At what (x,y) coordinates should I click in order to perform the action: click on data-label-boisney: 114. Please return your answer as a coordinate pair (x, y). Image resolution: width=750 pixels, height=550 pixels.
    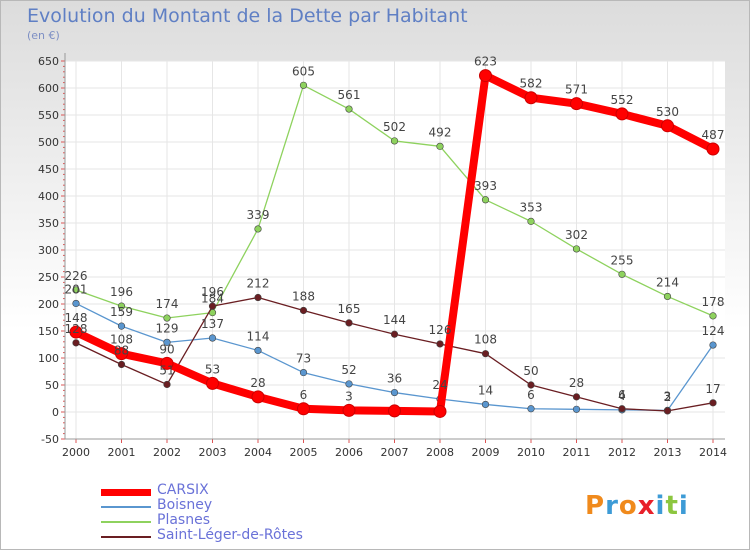
    Looking at the image, I should click on (258, 336).